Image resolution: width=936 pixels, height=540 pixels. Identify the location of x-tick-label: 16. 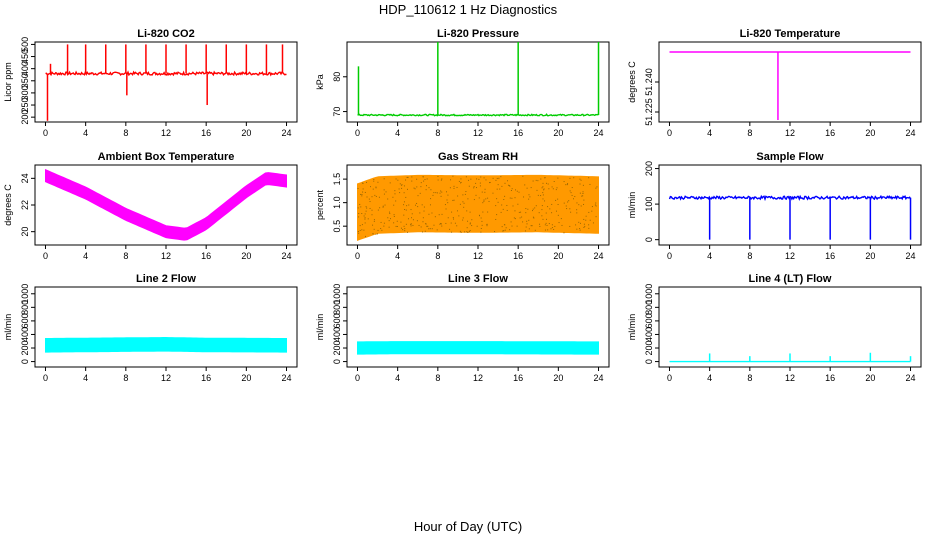
(206, 133).